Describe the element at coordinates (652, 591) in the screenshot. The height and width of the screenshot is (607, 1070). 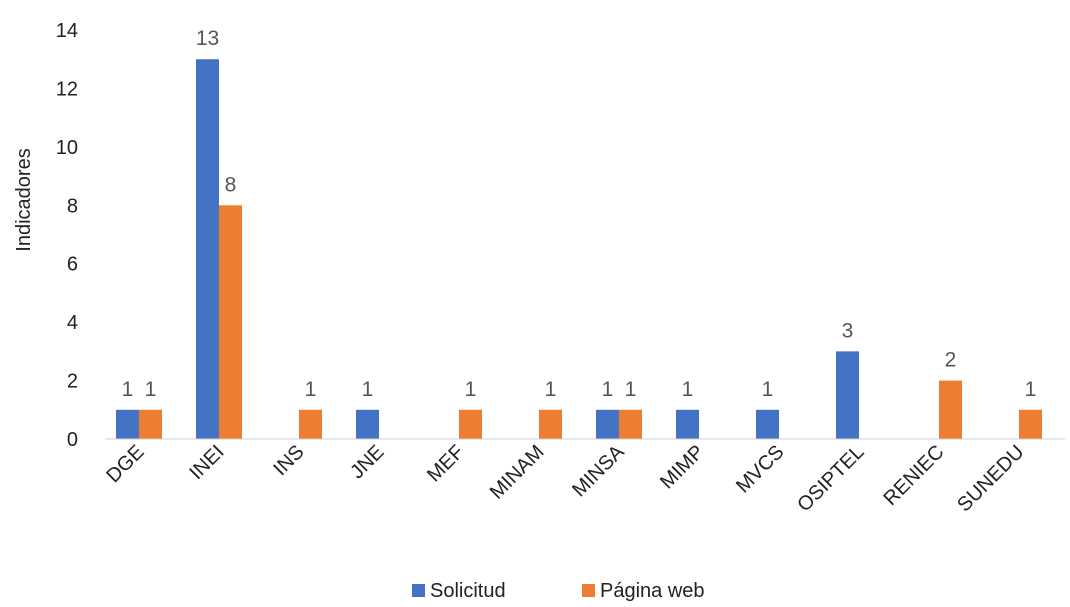
I see `legend-label: Página web` at that location.